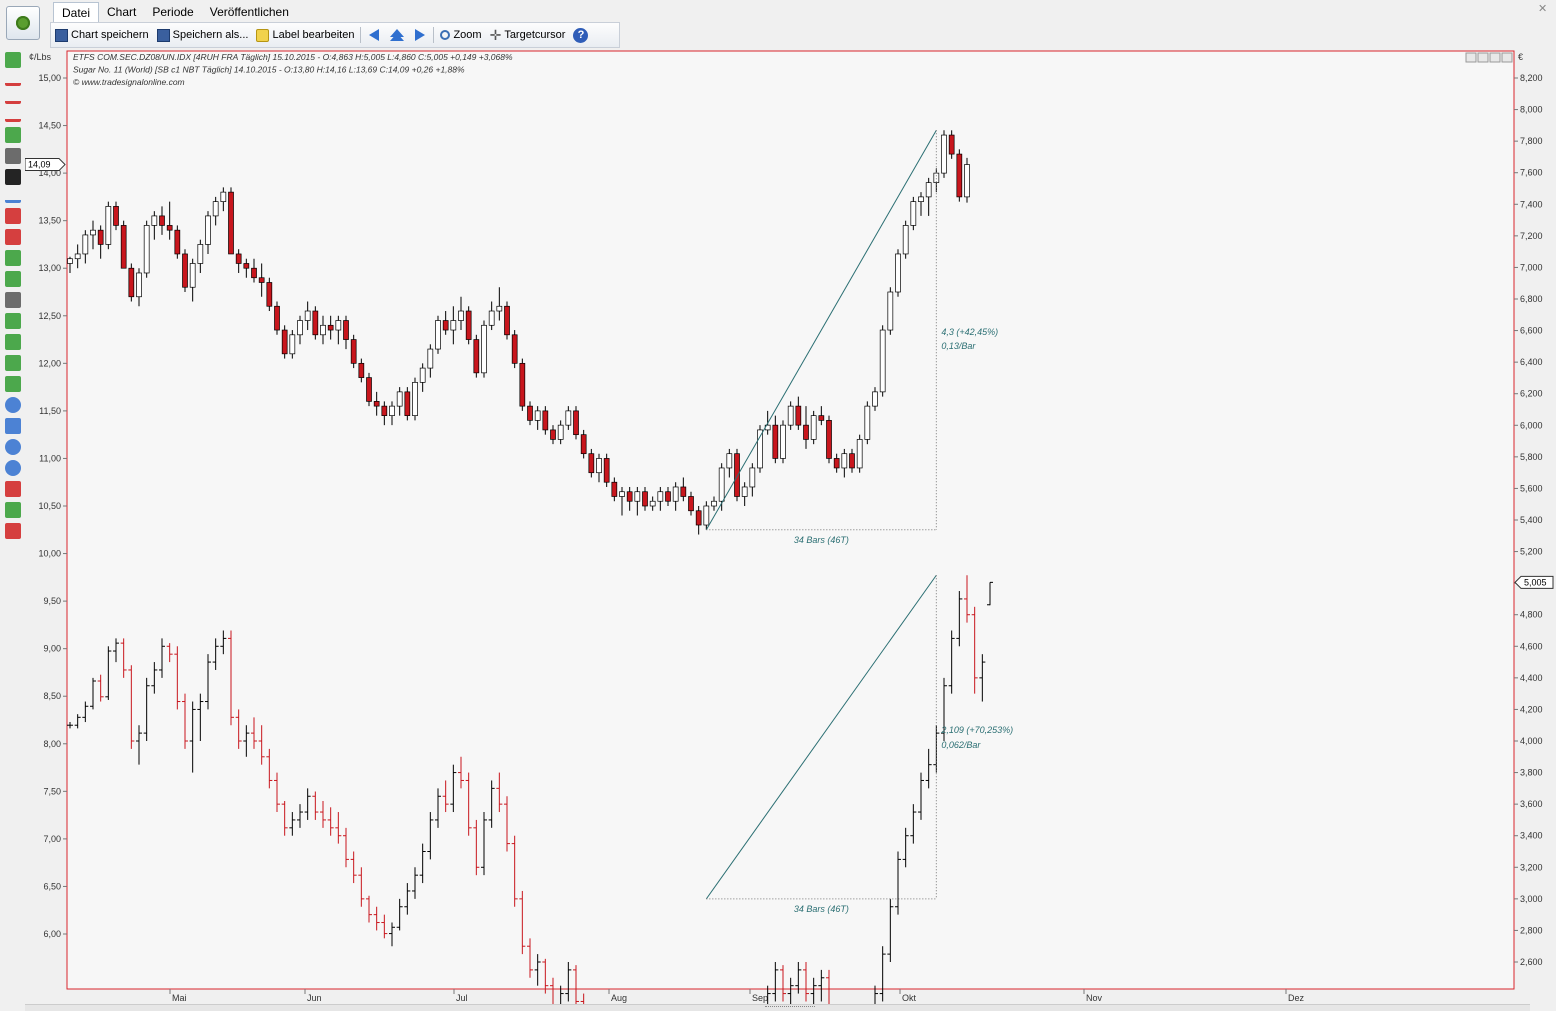 The width and height of the screenshot is (1556, 1011). What do you see at coordinates (13, 447) in the screenshot?
I see `circle-icon` at bounding box center [13, 447].